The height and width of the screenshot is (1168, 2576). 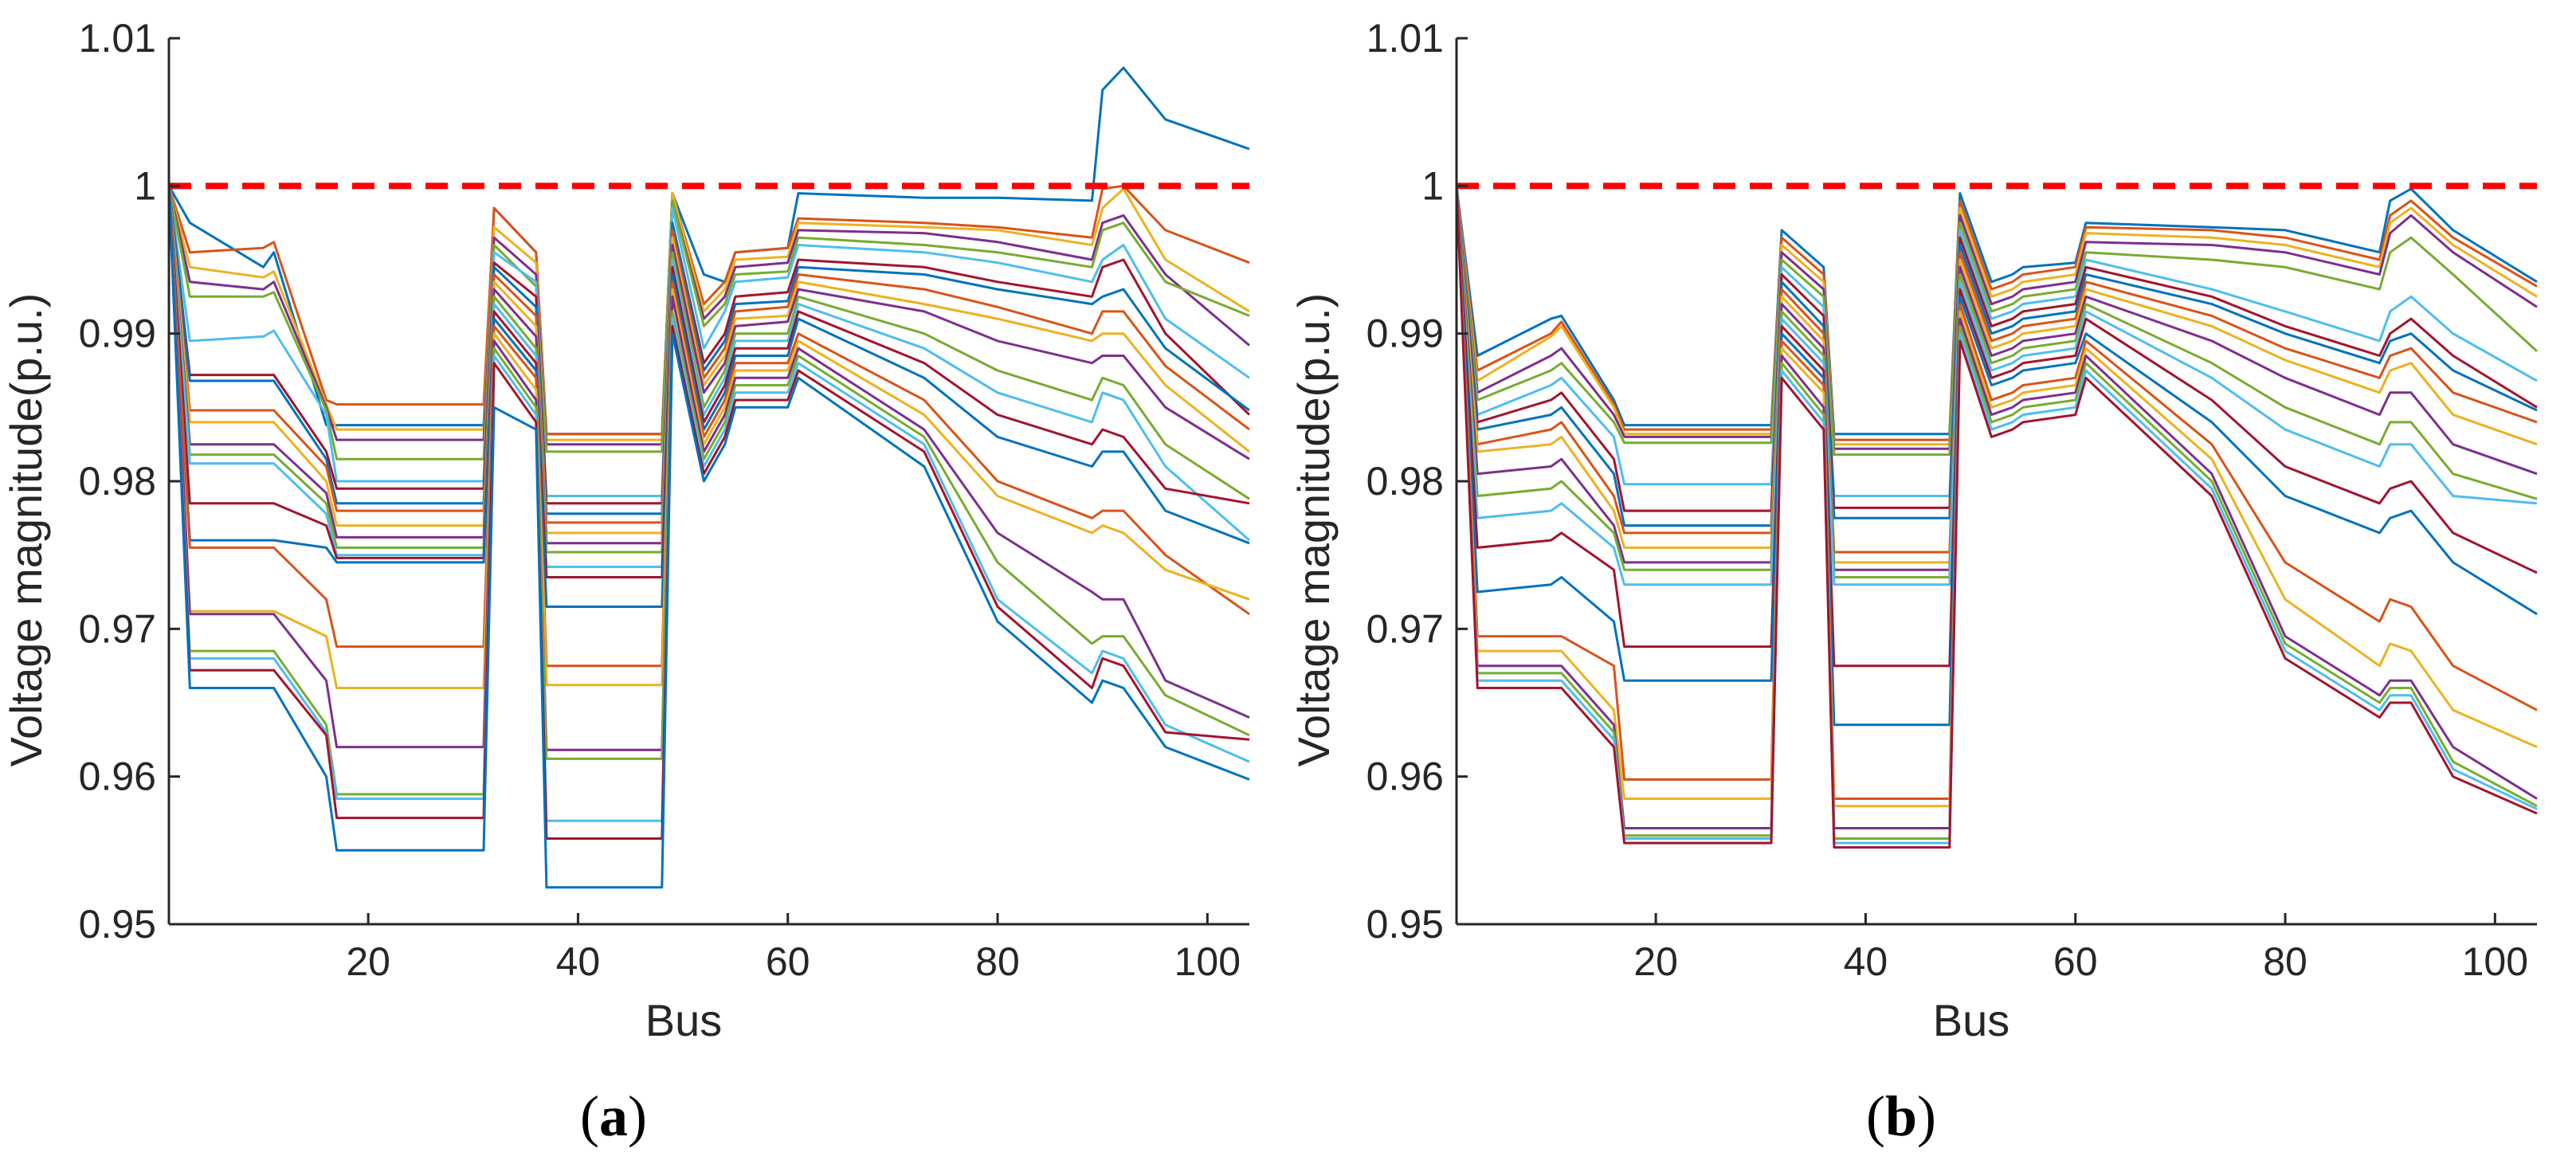 I want to click on chart-a-panel-label: (a), so click(x=614, y=1116).